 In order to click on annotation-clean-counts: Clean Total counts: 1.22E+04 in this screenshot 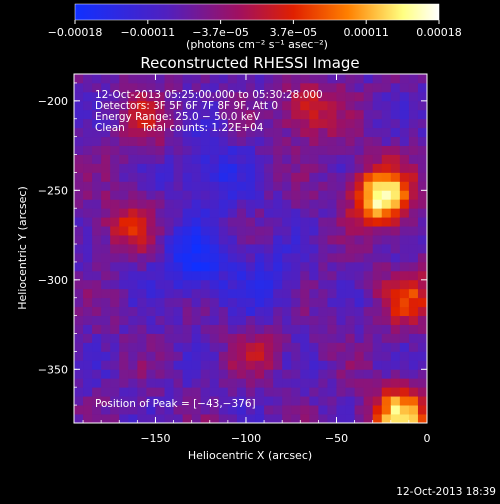, I will do `click(179, 128)`.